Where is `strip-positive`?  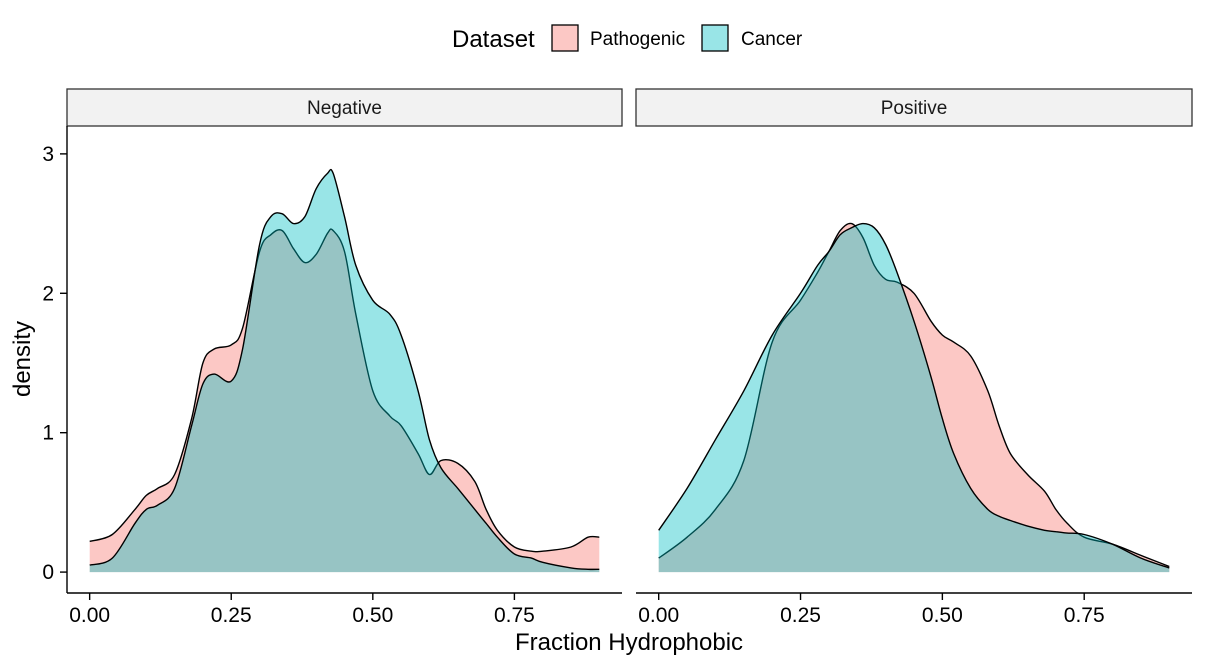
strip-positive is located at coordinates (914, 107).